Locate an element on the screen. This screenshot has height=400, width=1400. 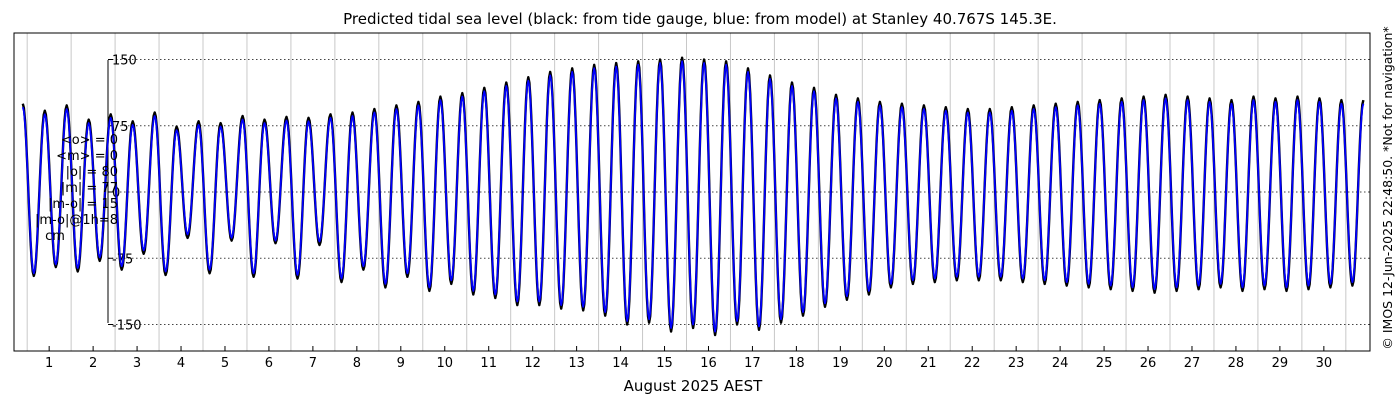
y-tick-label: 75 is located at coordinates (120, 127).